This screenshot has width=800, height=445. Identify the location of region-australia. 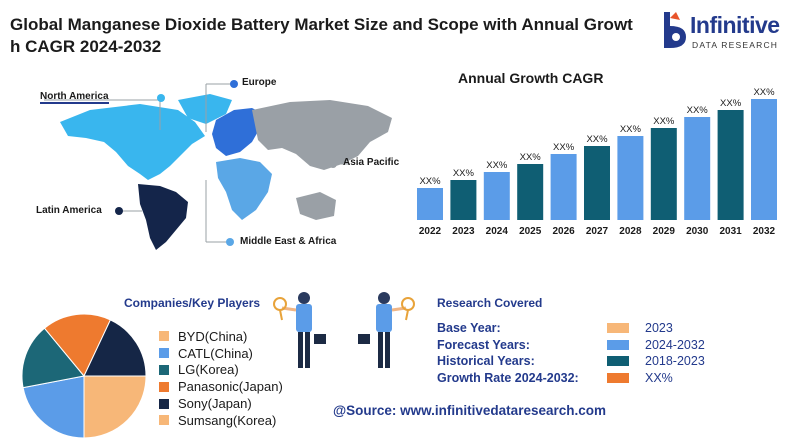
(316, 206).